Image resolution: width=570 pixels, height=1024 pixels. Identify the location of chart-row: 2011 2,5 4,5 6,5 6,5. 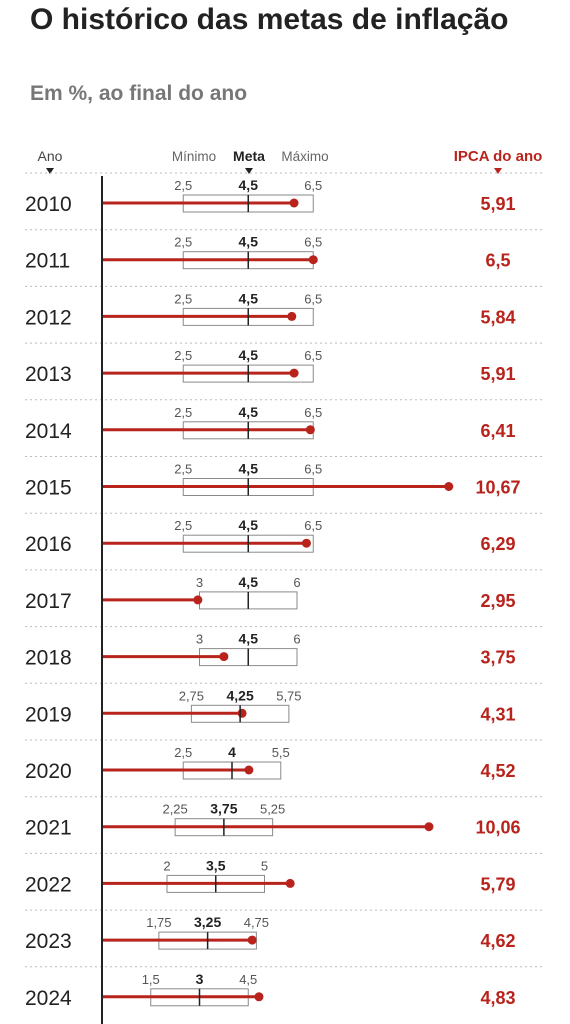
(285, 251).